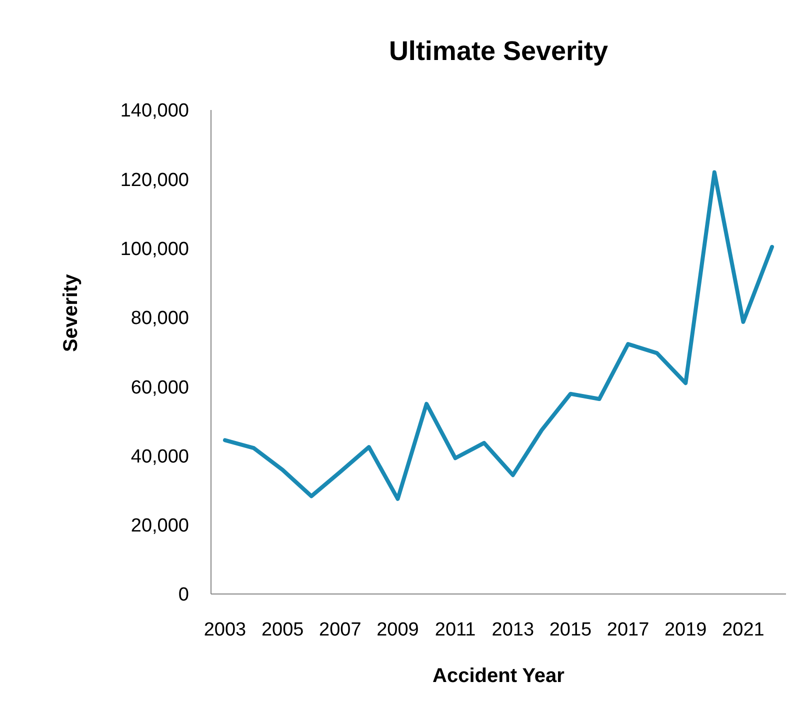 The width and height of the screenshot is (804, 709). I want to click on x-tick-label: 2005, so click(282, 629).